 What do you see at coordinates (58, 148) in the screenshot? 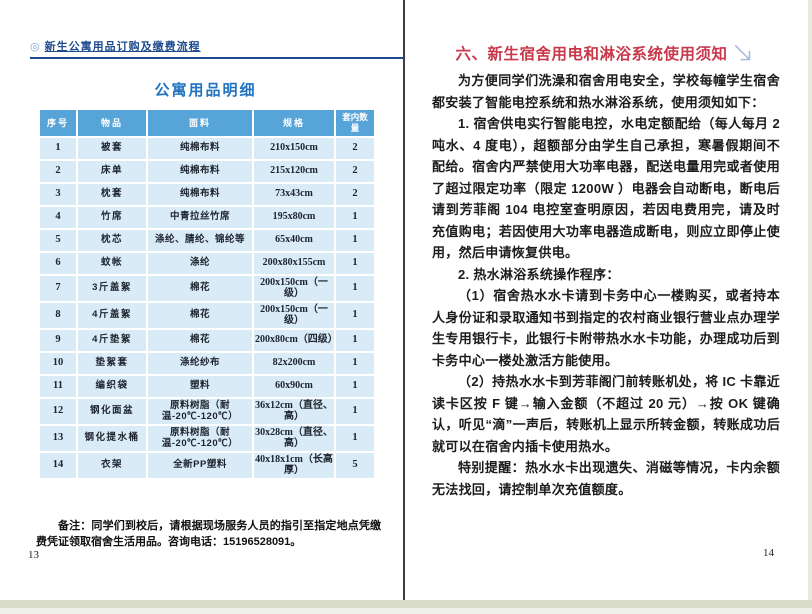
I see `cell-no: 1` at bounding box center [58, 148].